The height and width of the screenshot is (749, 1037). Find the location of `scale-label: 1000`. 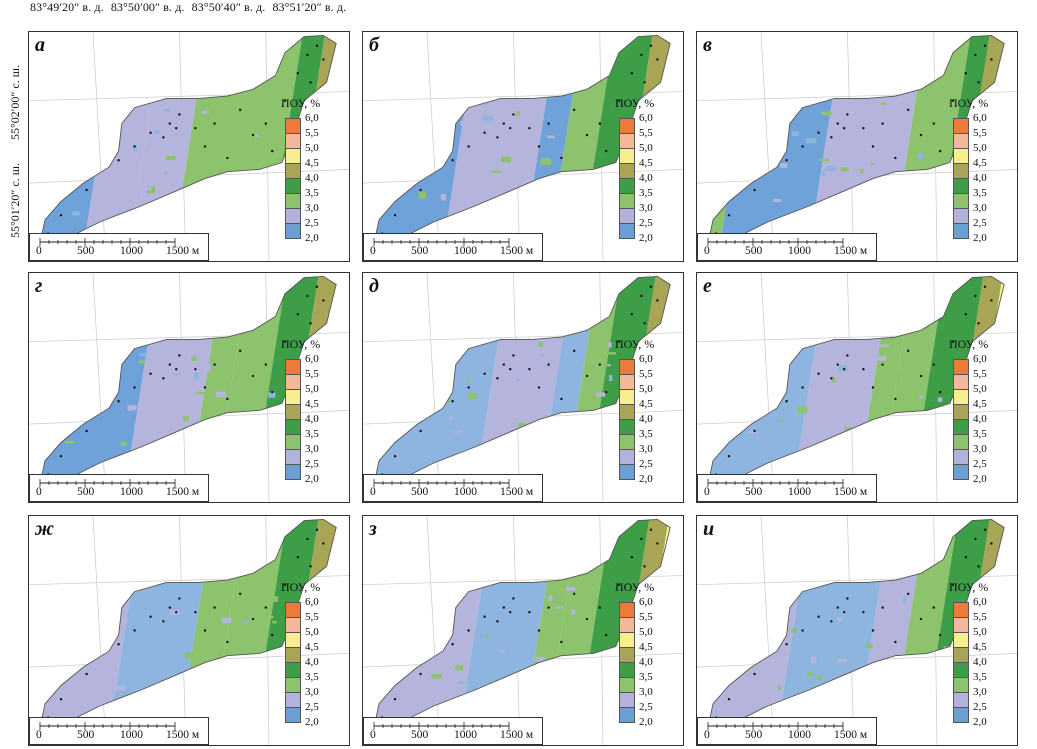

scale-label: 1000 is located at coordinates (799, 251).